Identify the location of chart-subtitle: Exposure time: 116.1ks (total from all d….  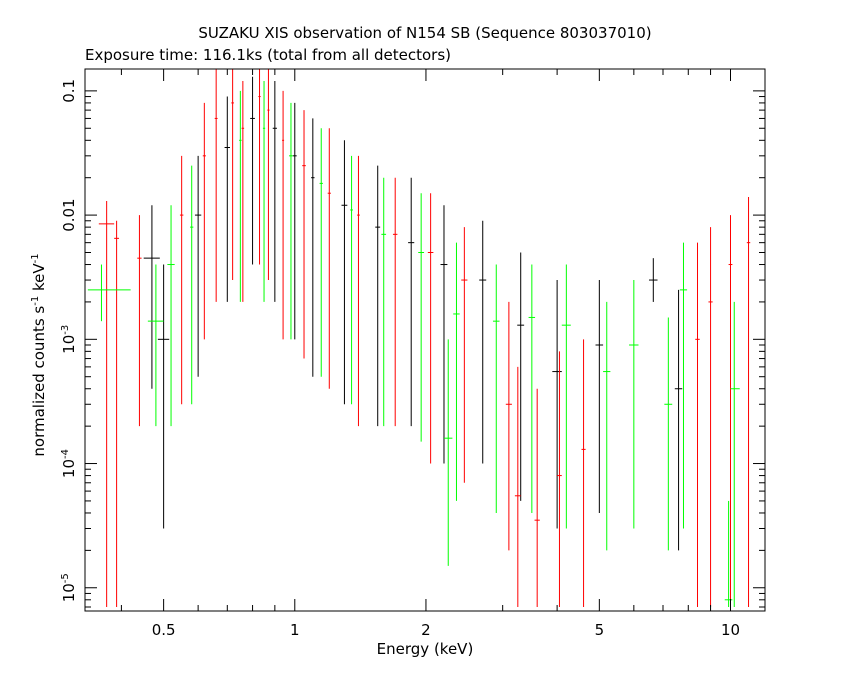
(268, 55).